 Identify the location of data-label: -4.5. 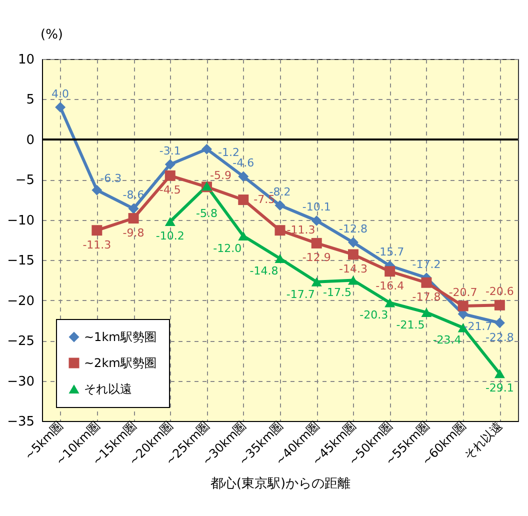
(170, 190).